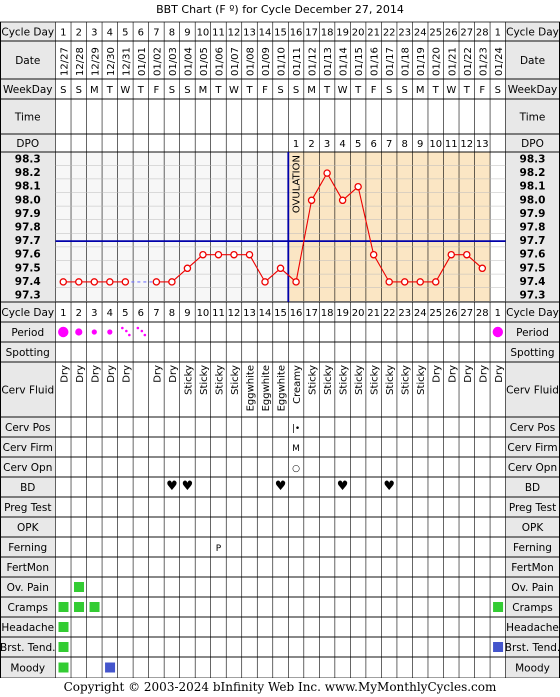 This screenshot has width=560, height=697. What do you see at coordinates (172, 227) in the screenshot?
I see `pre-ovulation-area` at bounding box center [172, 227].